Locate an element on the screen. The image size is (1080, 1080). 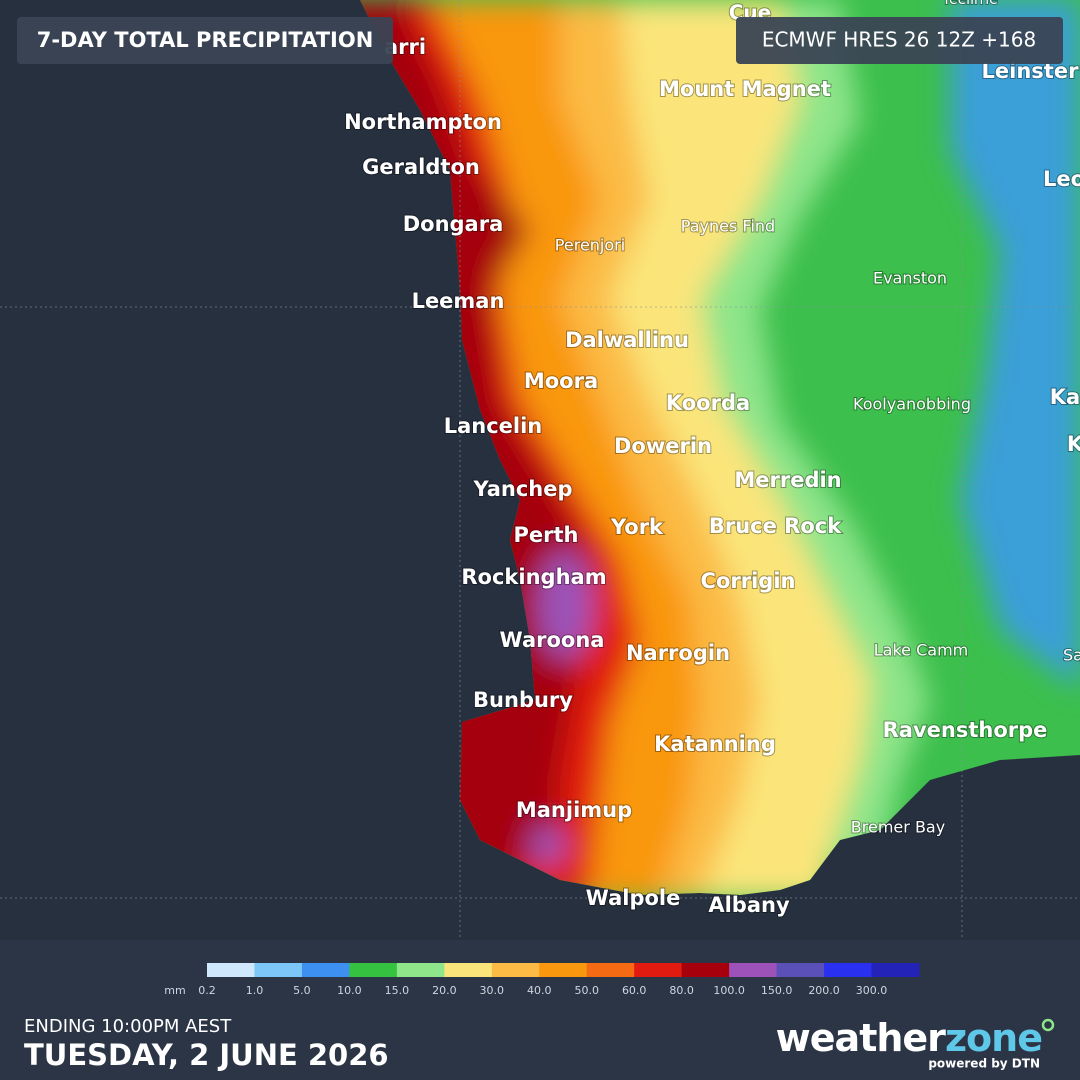
place-label: Dalwallinu is located at coordinates (627, 340).